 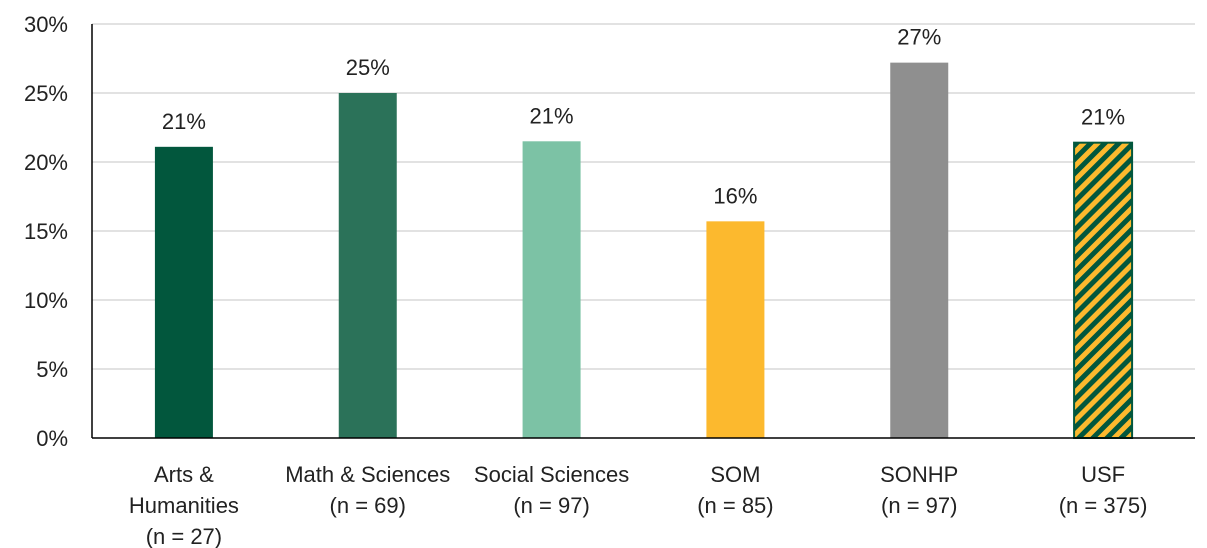 What do you see at coordinates (368, 67) in the screenshot?
I see `data-label: 25%` at bounding box center [368, 67].